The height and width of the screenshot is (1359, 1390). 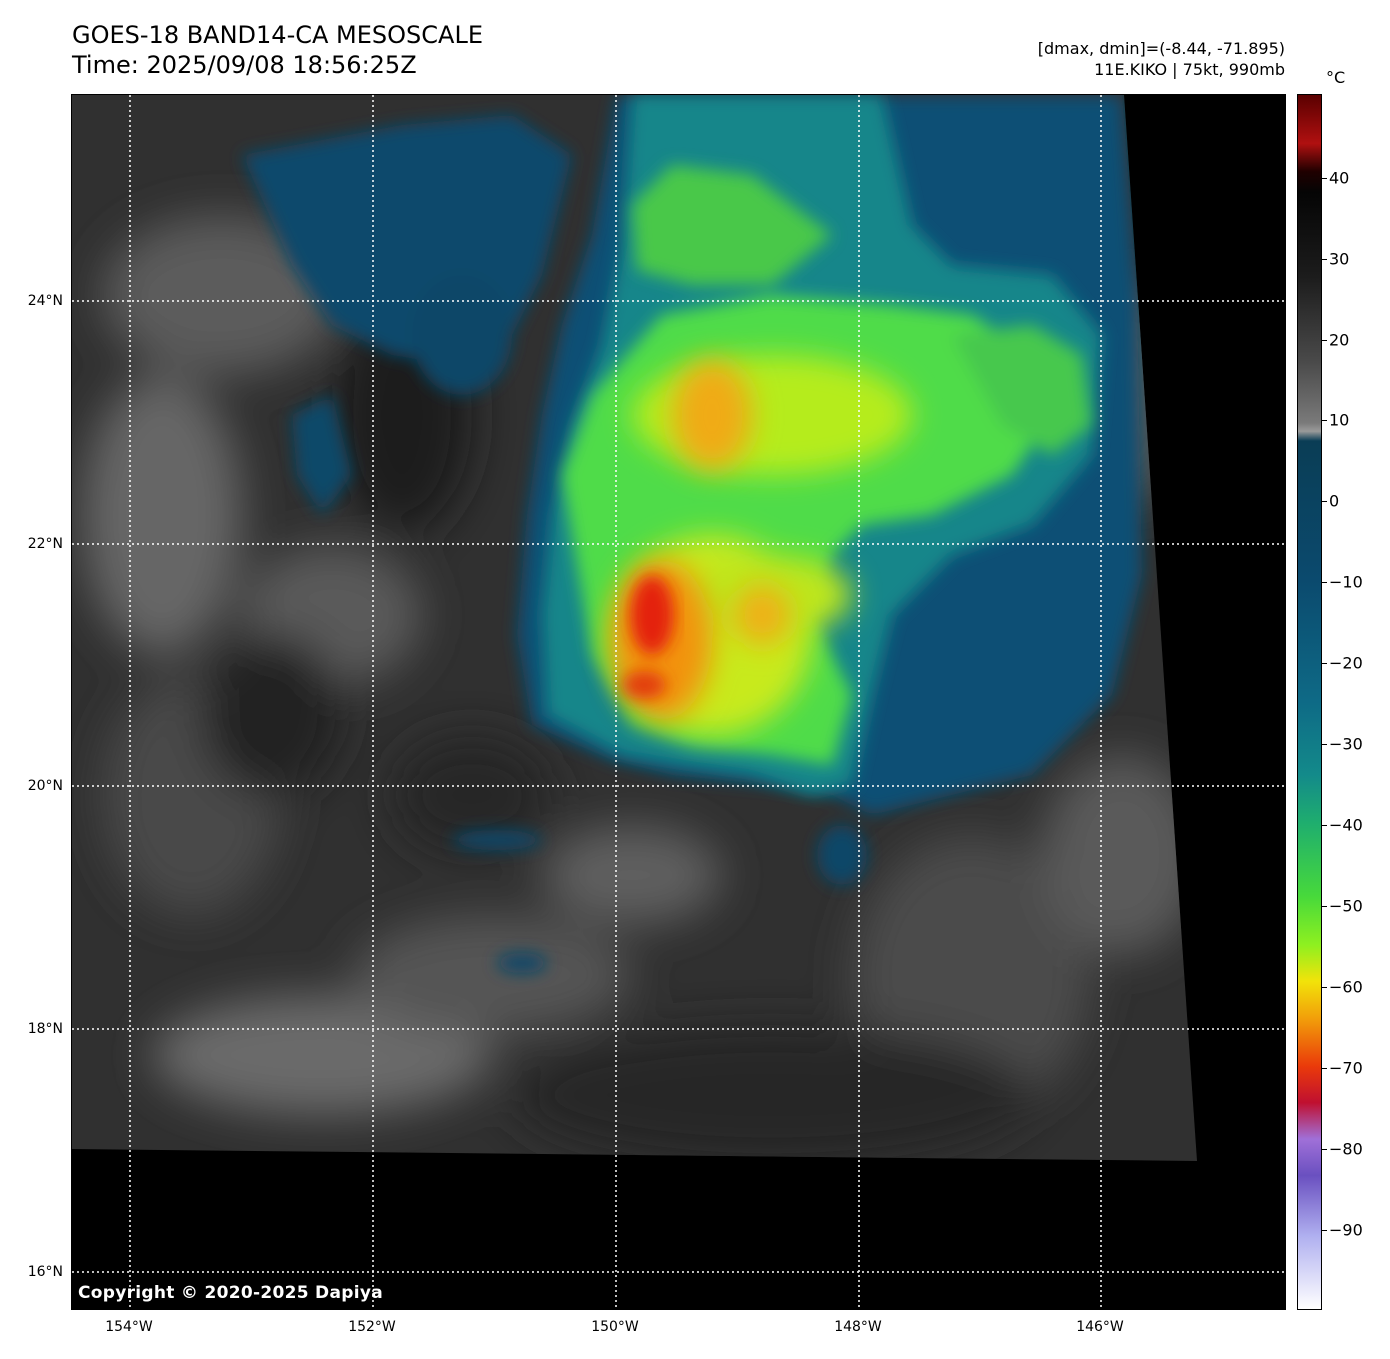 What do you see at coordinates (1336, 77) in the screenshot?
I see `colorbar-unit: °C` at bounding box center [1336, 77].